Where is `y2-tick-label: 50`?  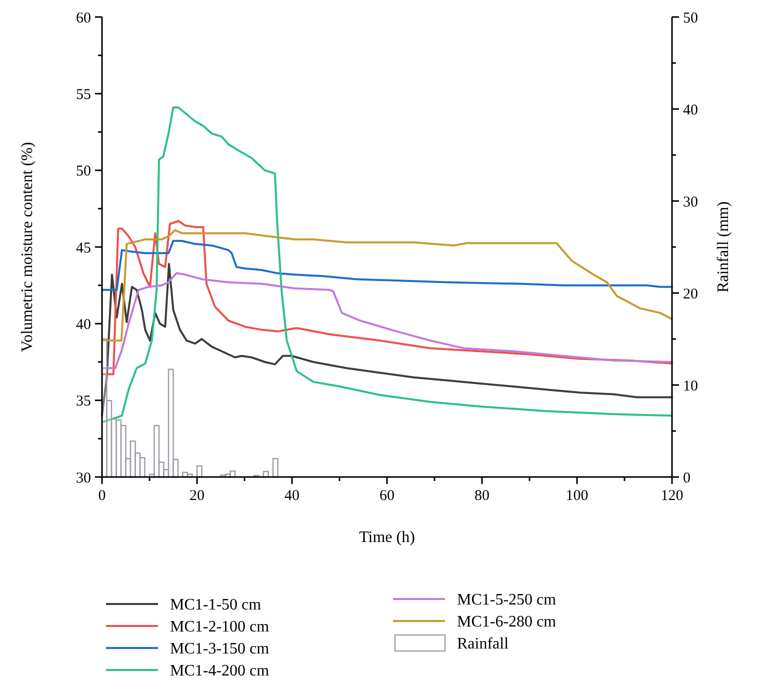
y2-tick-label: 50 is located at coordinates (690, 18).